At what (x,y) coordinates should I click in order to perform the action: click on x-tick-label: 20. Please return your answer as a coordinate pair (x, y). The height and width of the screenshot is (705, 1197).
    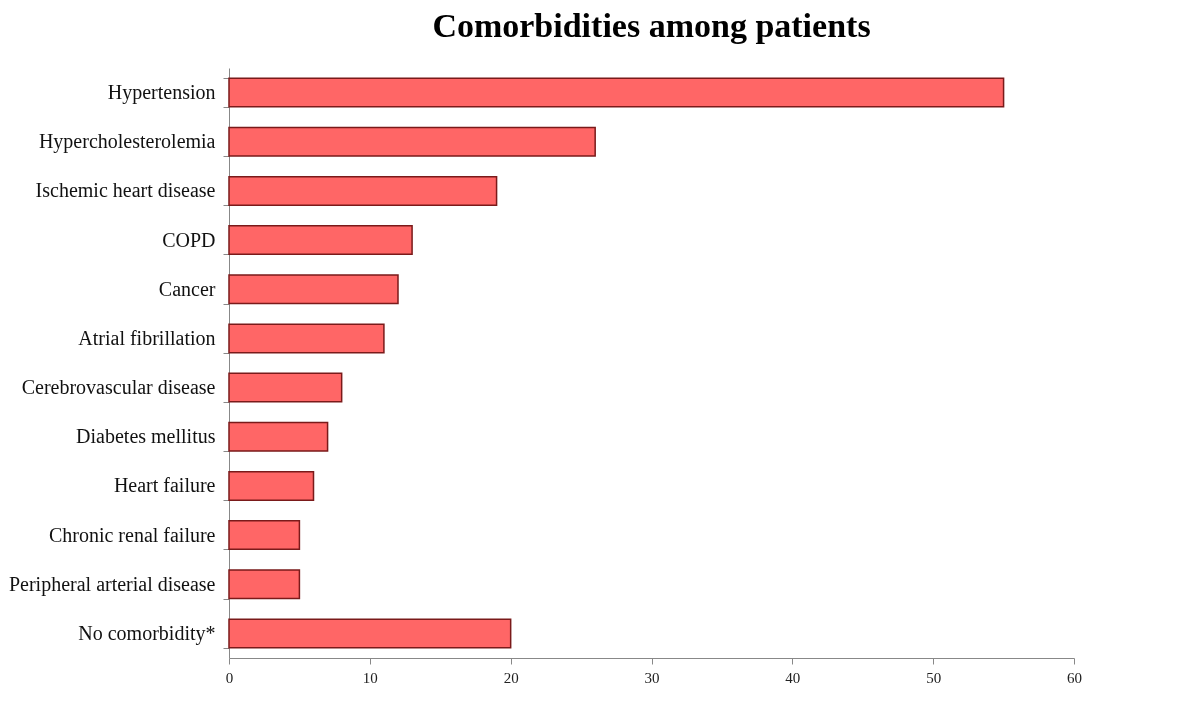
    Looking at the image, I should click on (511, 677).